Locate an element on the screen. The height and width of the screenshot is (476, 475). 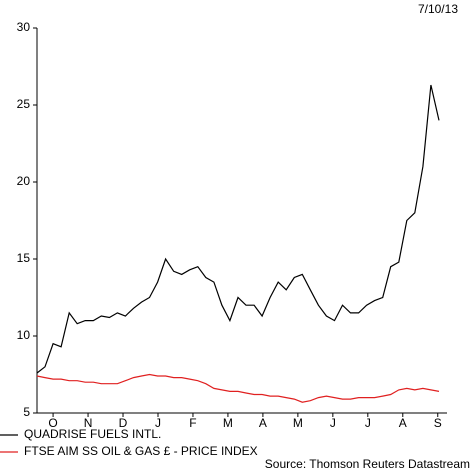
legend-label: FTSE AIM SS OIL & GAS £ - PRICE INDEX is located at coordinates (141, 451).